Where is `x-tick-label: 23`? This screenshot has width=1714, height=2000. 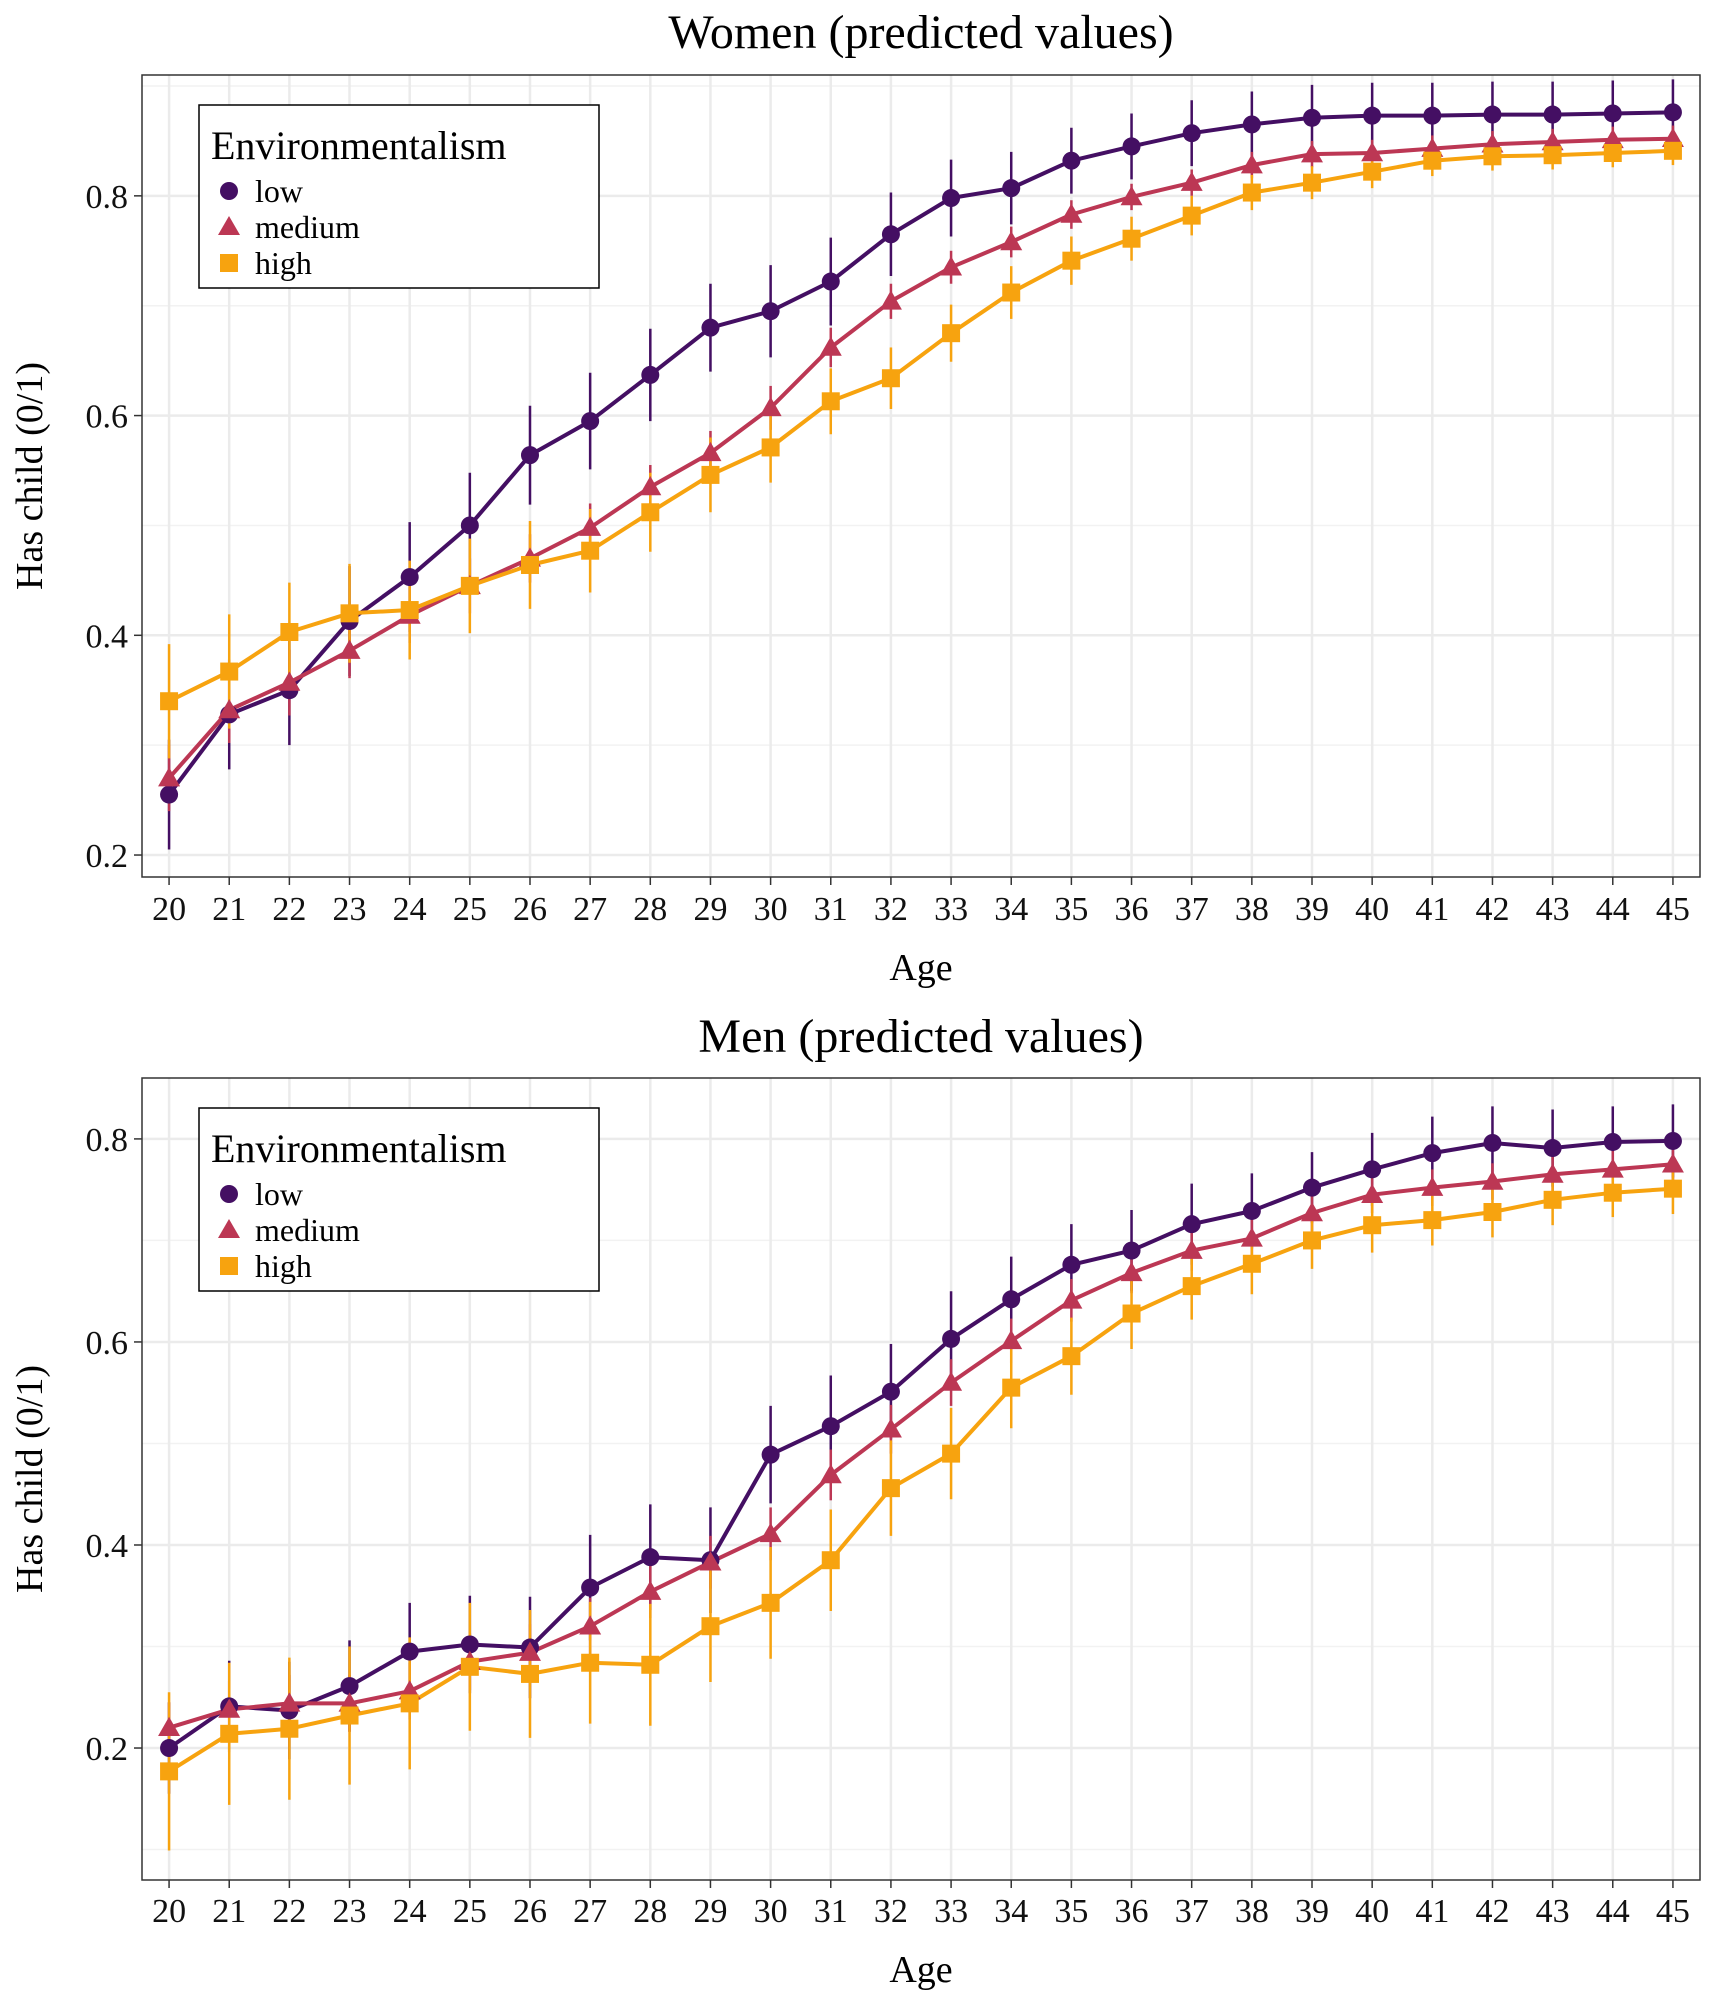 x-tick-label: 23 is located at coordinates (350, 909).